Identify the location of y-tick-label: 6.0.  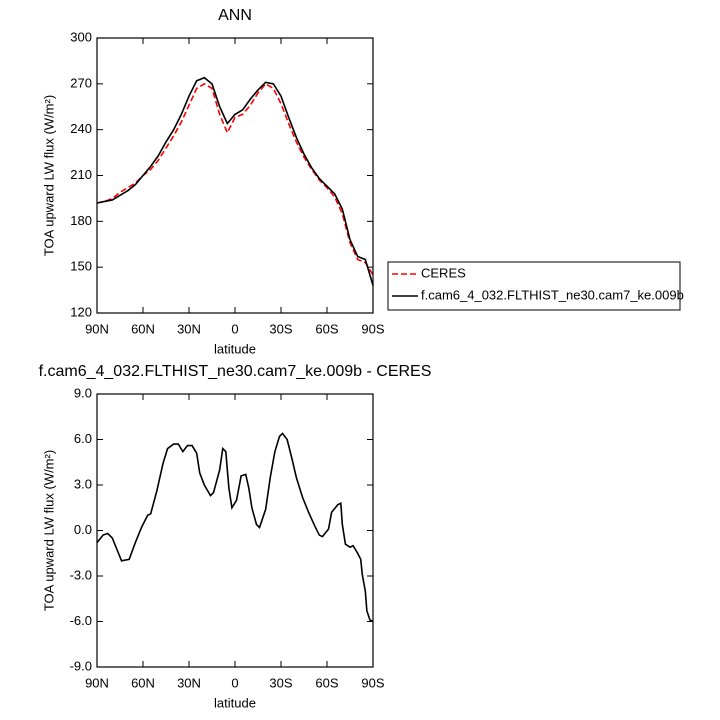
(83, 438).